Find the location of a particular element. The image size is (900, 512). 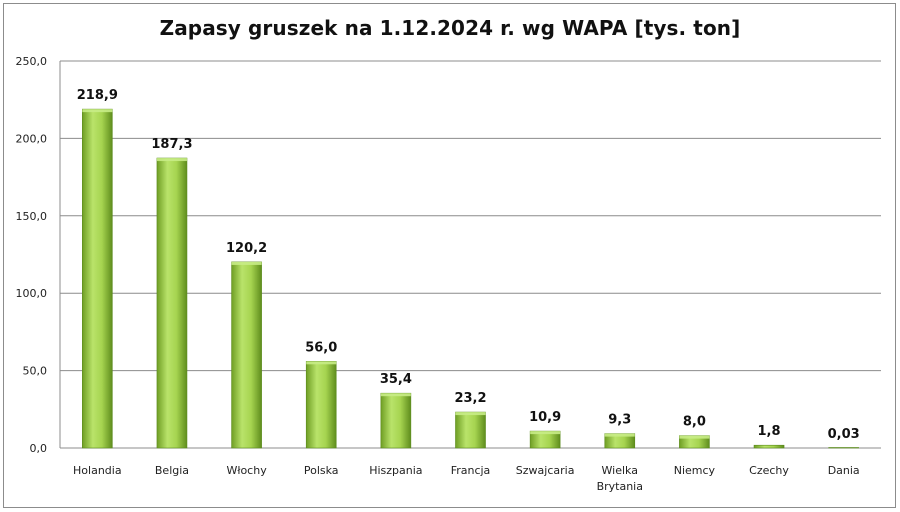

data-label: 218,9 is located at coordinates (97, 95).